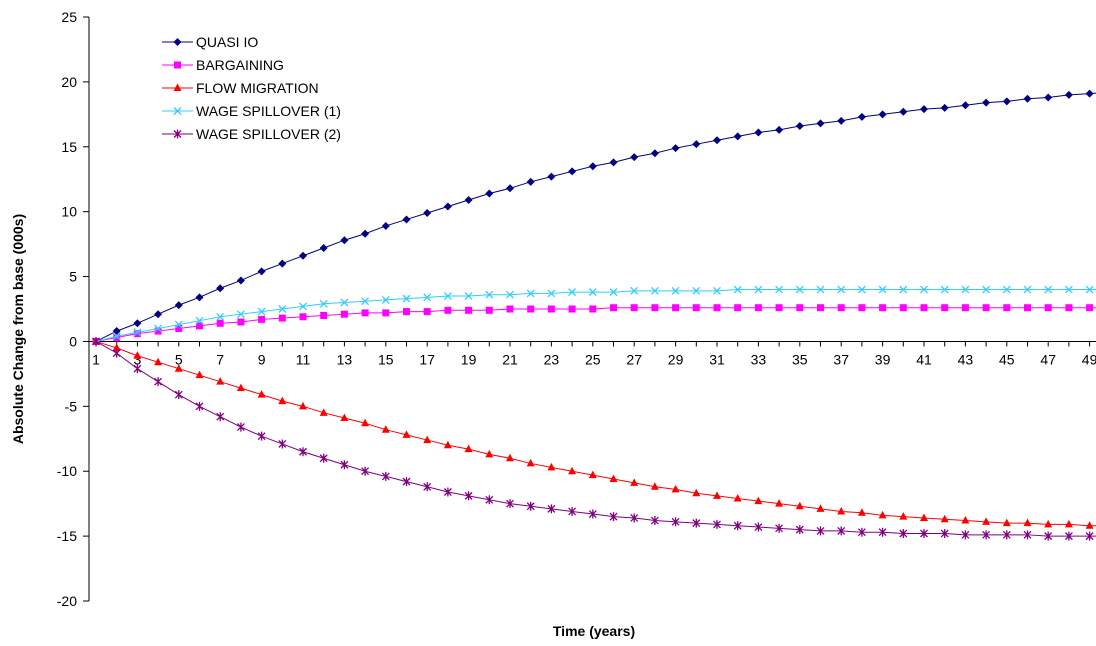  Describe the element at coordinates (759, 359) in the screenshot. I see `x-tick-label: 33` at that location.